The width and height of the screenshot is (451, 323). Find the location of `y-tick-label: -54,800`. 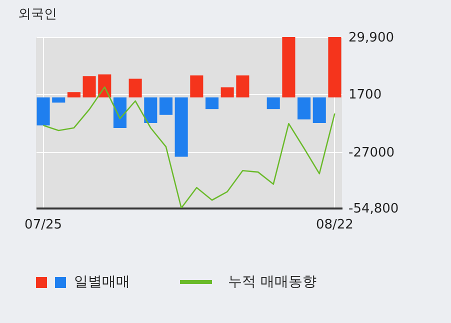

y-tick-label: -54,800 is located at coordinates (373, 209).